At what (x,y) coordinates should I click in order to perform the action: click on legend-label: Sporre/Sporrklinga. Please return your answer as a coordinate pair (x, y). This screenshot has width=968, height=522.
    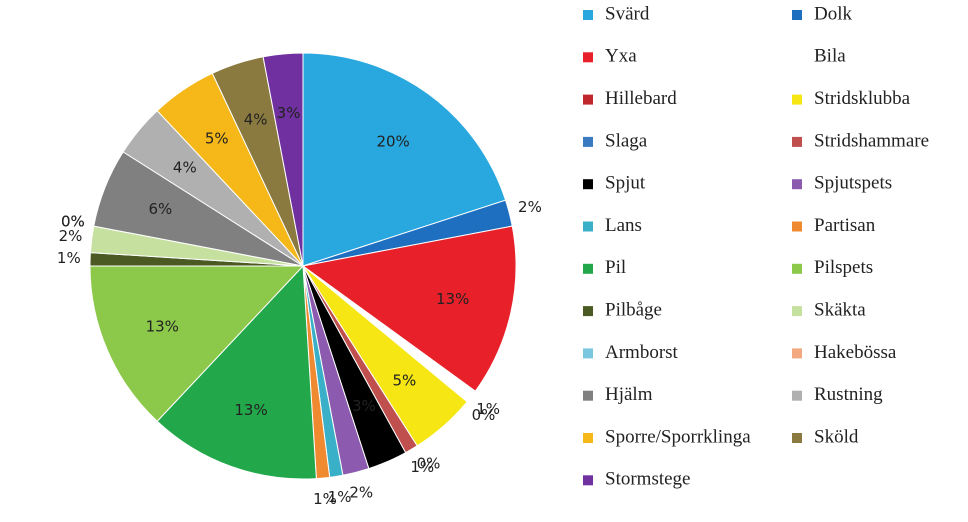
    Looking at the image, I should click on (678, 436).